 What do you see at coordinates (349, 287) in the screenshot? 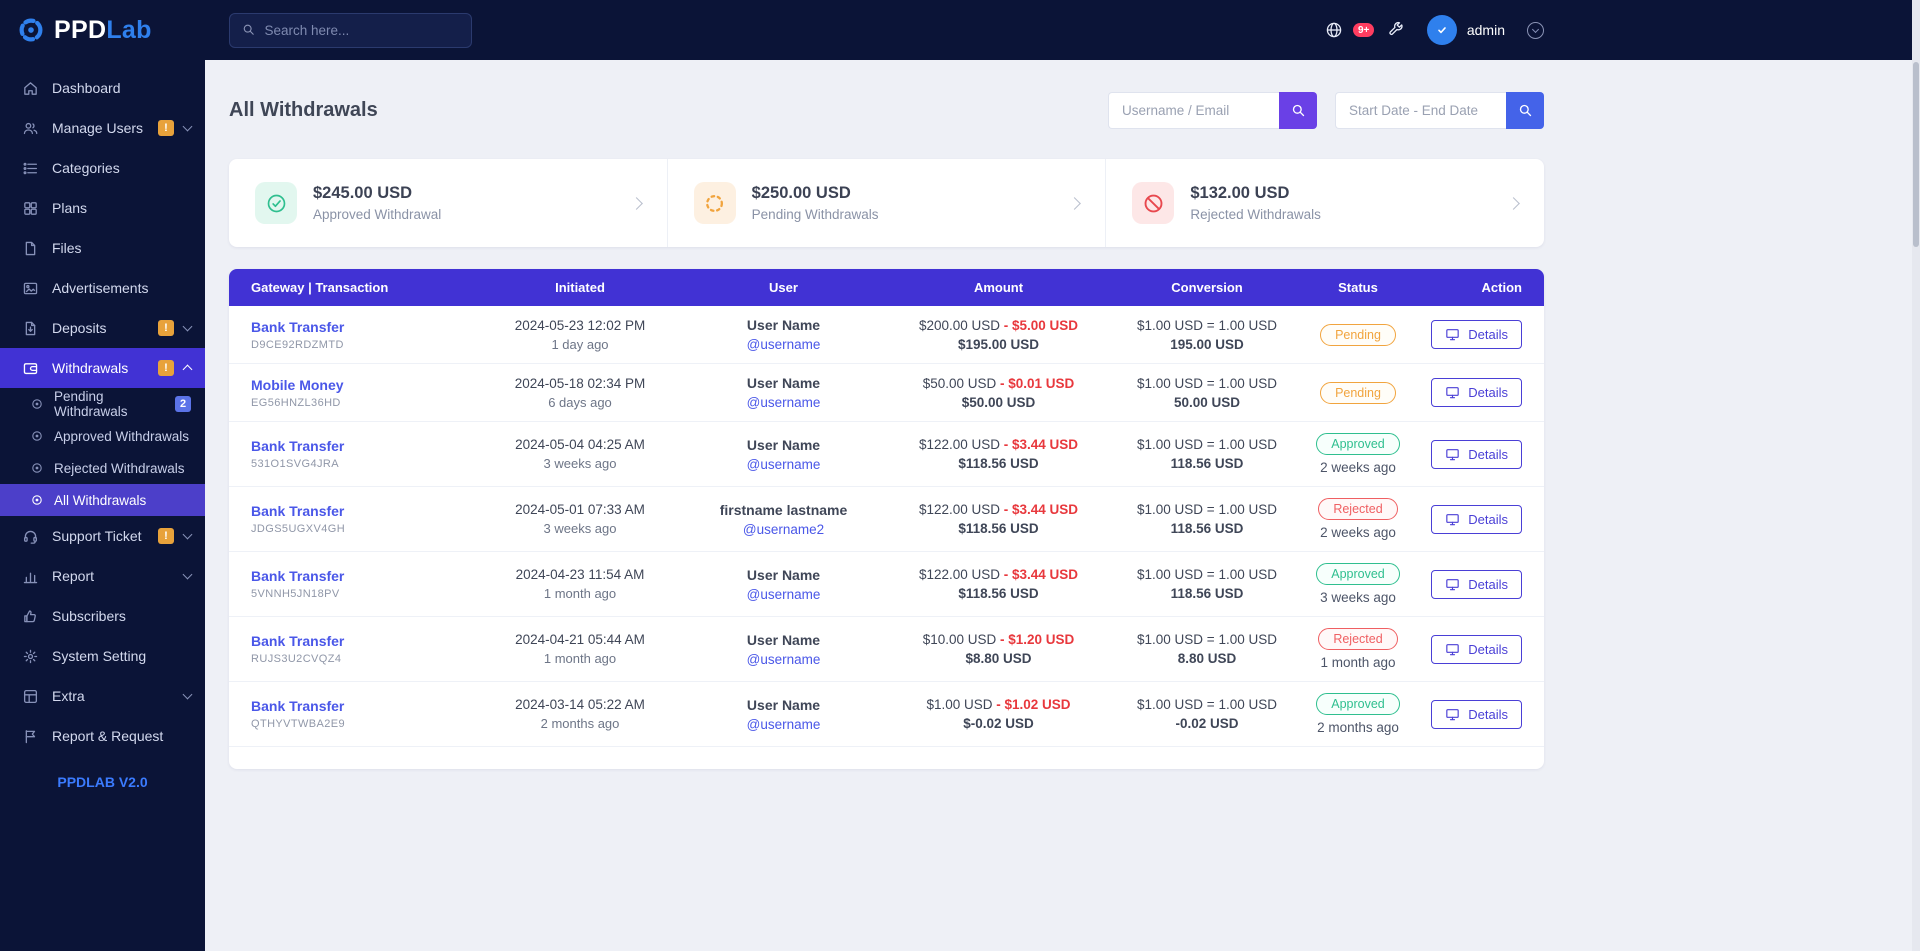
I see `column-header-gateway: Gateway | Transaction` at bounding box center [349, 287].